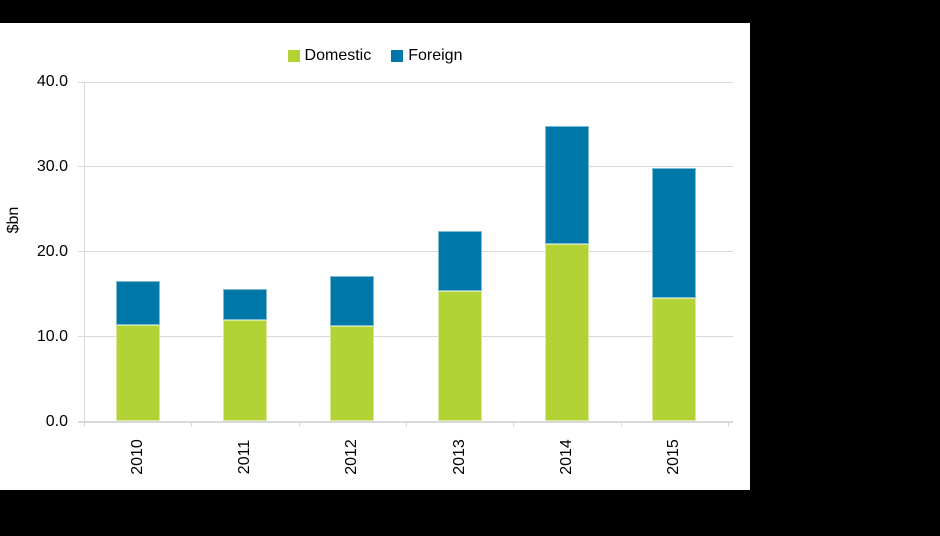 The width and height of the screenshot is (940, 536). What do you see at coordinates (52, 251) in the screenshot?
I see `y-tick-label: 20.0` at bounding box center [52, 251].